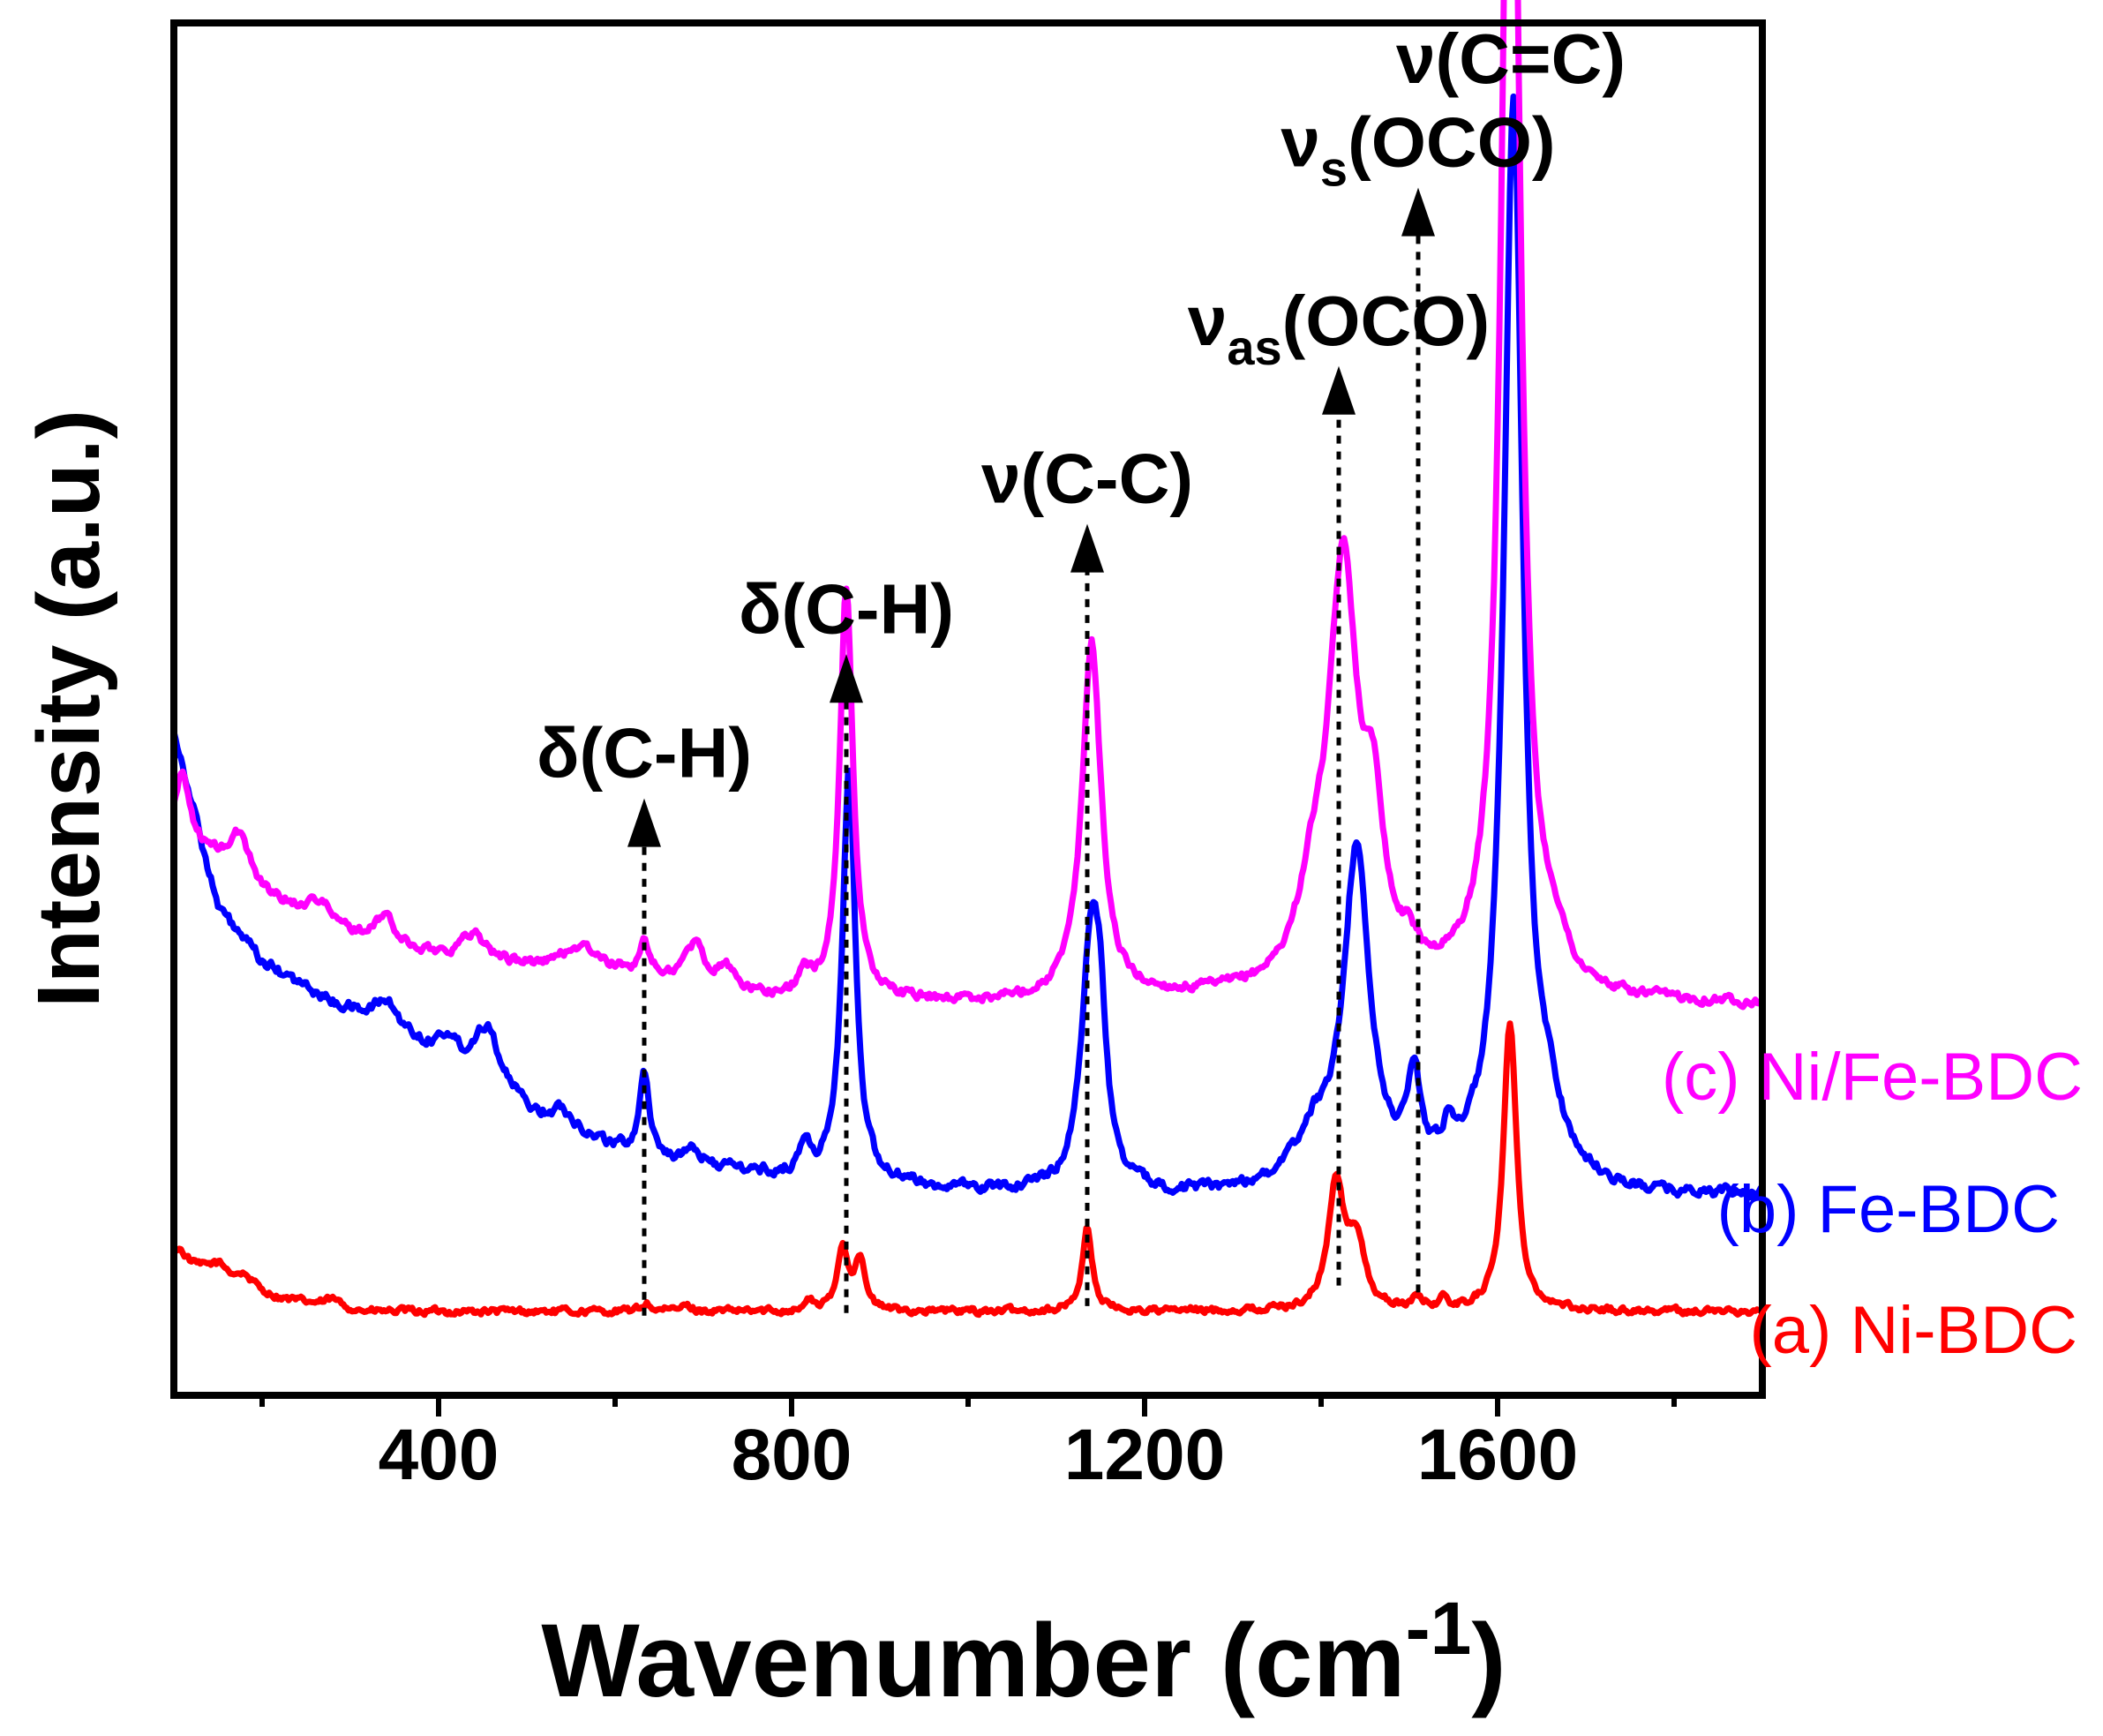 This screenshot has height=1736, width=2103. Describe the element at coordinates (1913, 1330) in the screenshot. I see `legend-label-a: (a) Ni-BDC` at that location.